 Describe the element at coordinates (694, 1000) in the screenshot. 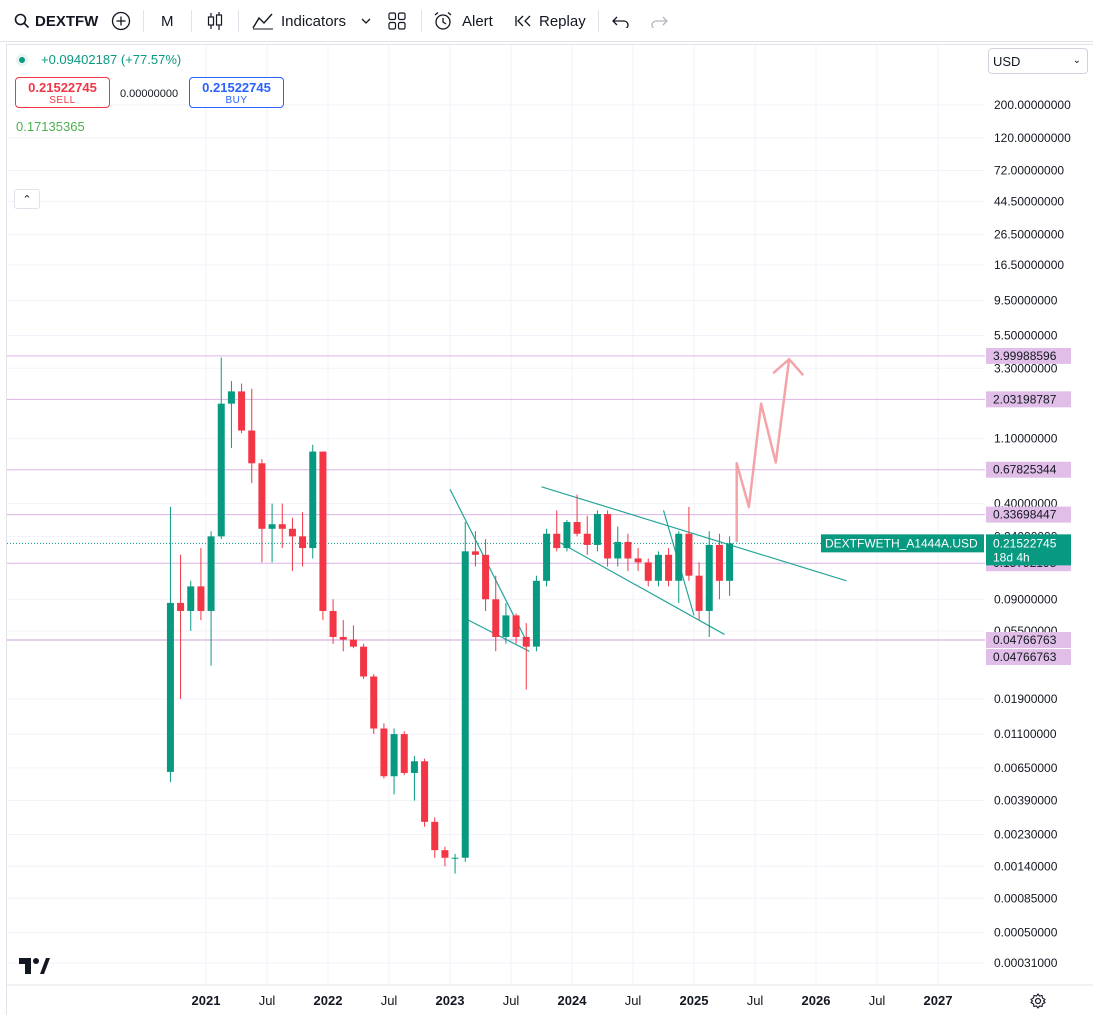

I see `x-axis-tick-label: 2025` at that location.